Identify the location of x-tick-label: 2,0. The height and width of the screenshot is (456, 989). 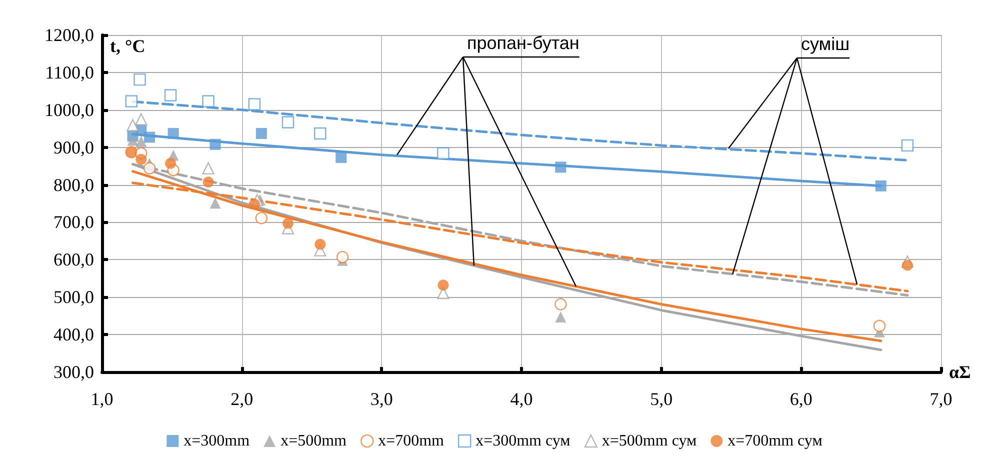
(242, 399).